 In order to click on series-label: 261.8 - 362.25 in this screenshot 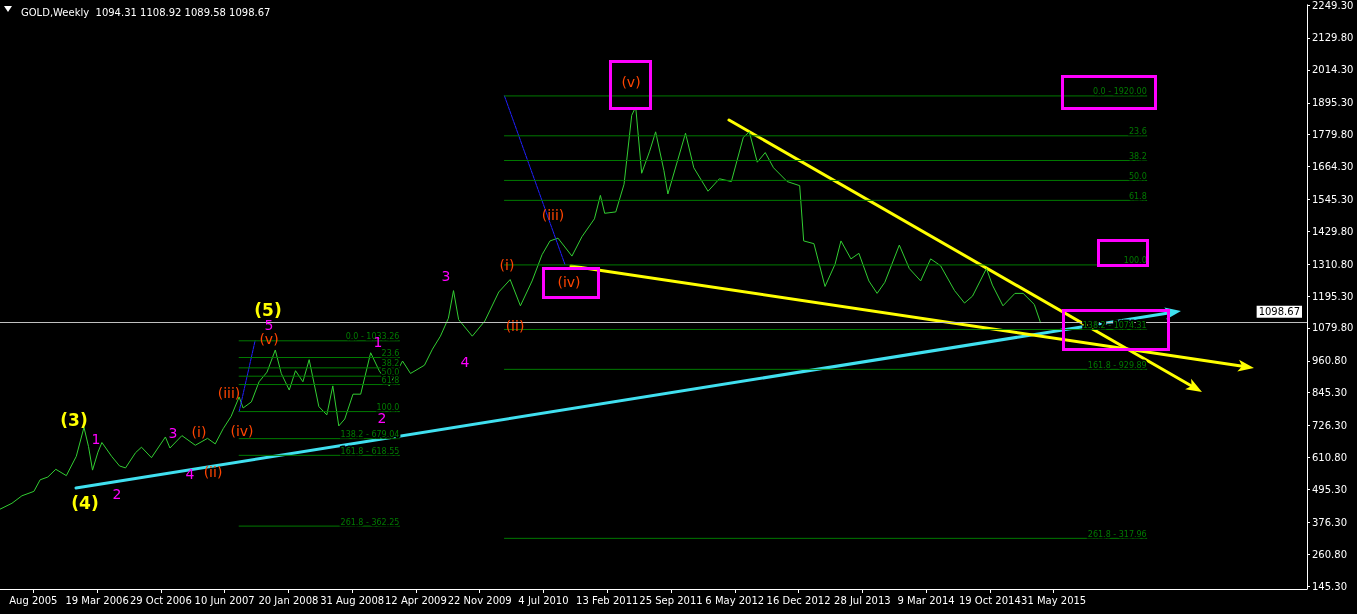, I will do `click(370, 522)`.